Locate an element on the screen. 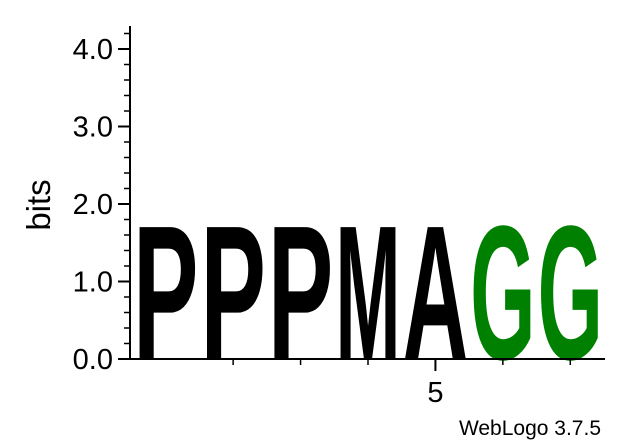  x-tick-label: 5 is located at coordinates (435, 393).